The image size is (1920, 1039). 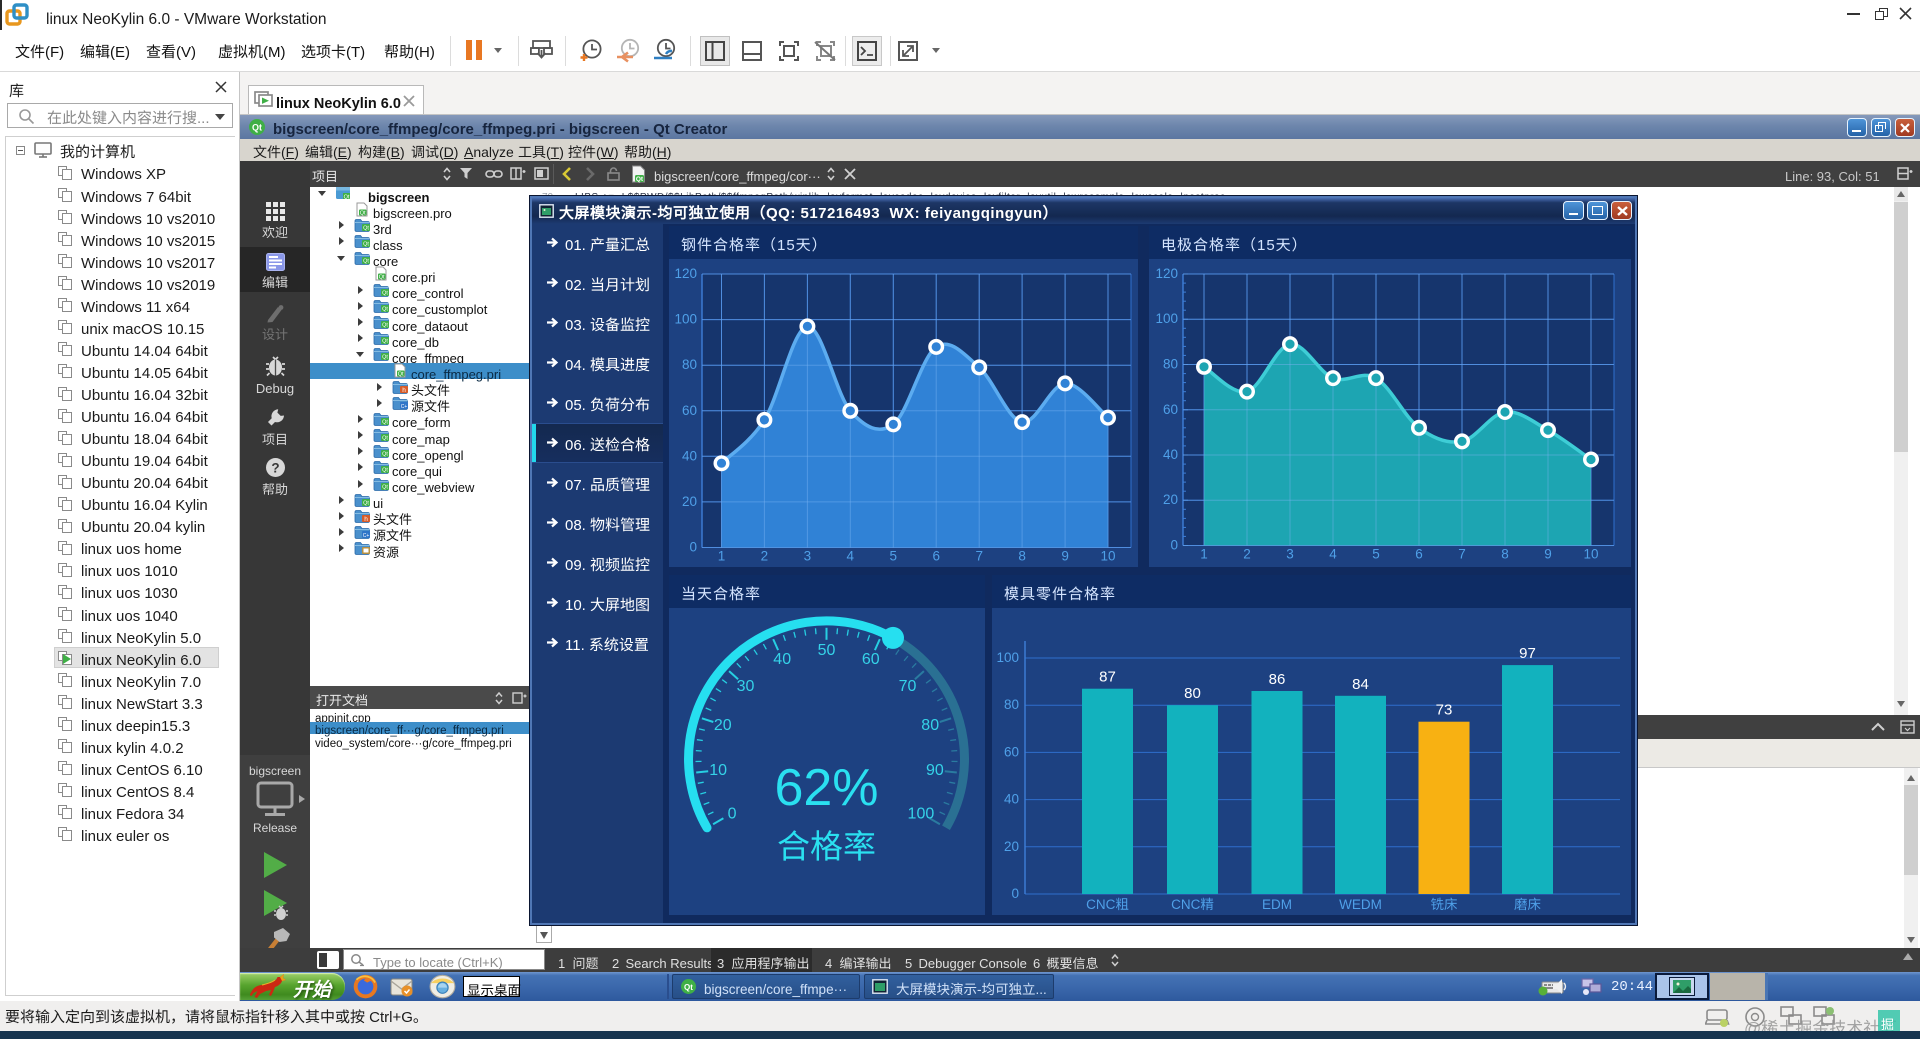 I want to click on svg-text: EDM, so click(x=1277, y=903).